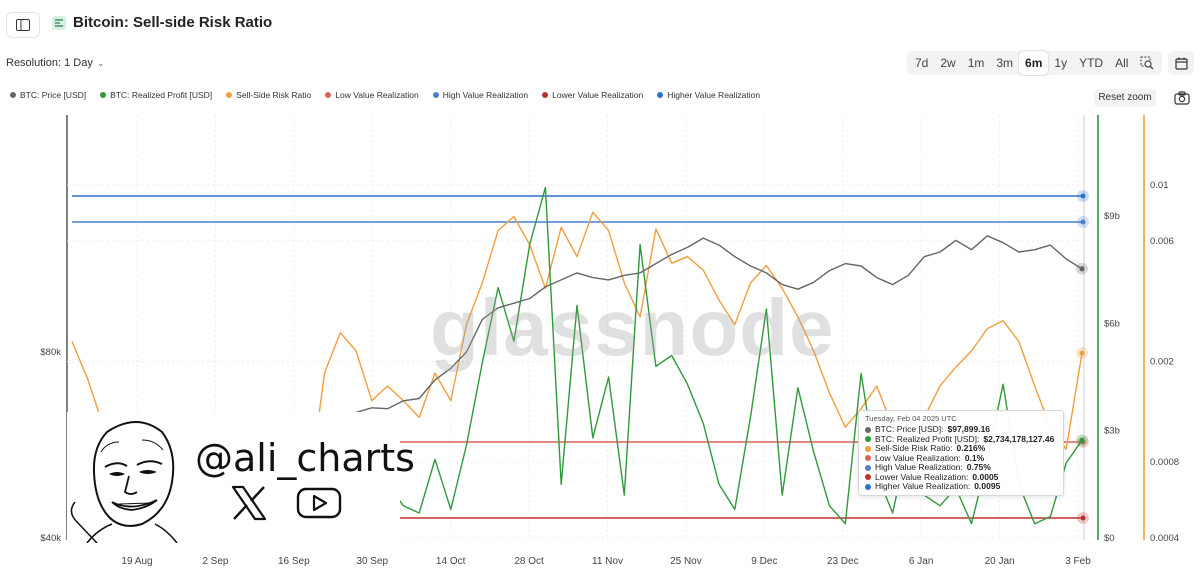 This screenshot has height=573, width=1200. Describe the element at coordinates (372, 561) in the screenshot. I see `x-tick-label: 30 Sep` at that location.